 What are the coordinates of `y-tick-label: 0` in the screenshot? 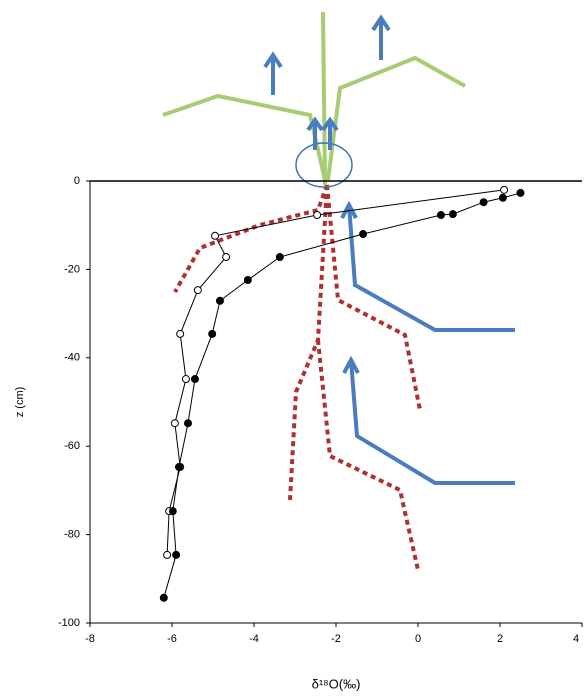 It's located at (77, 181).